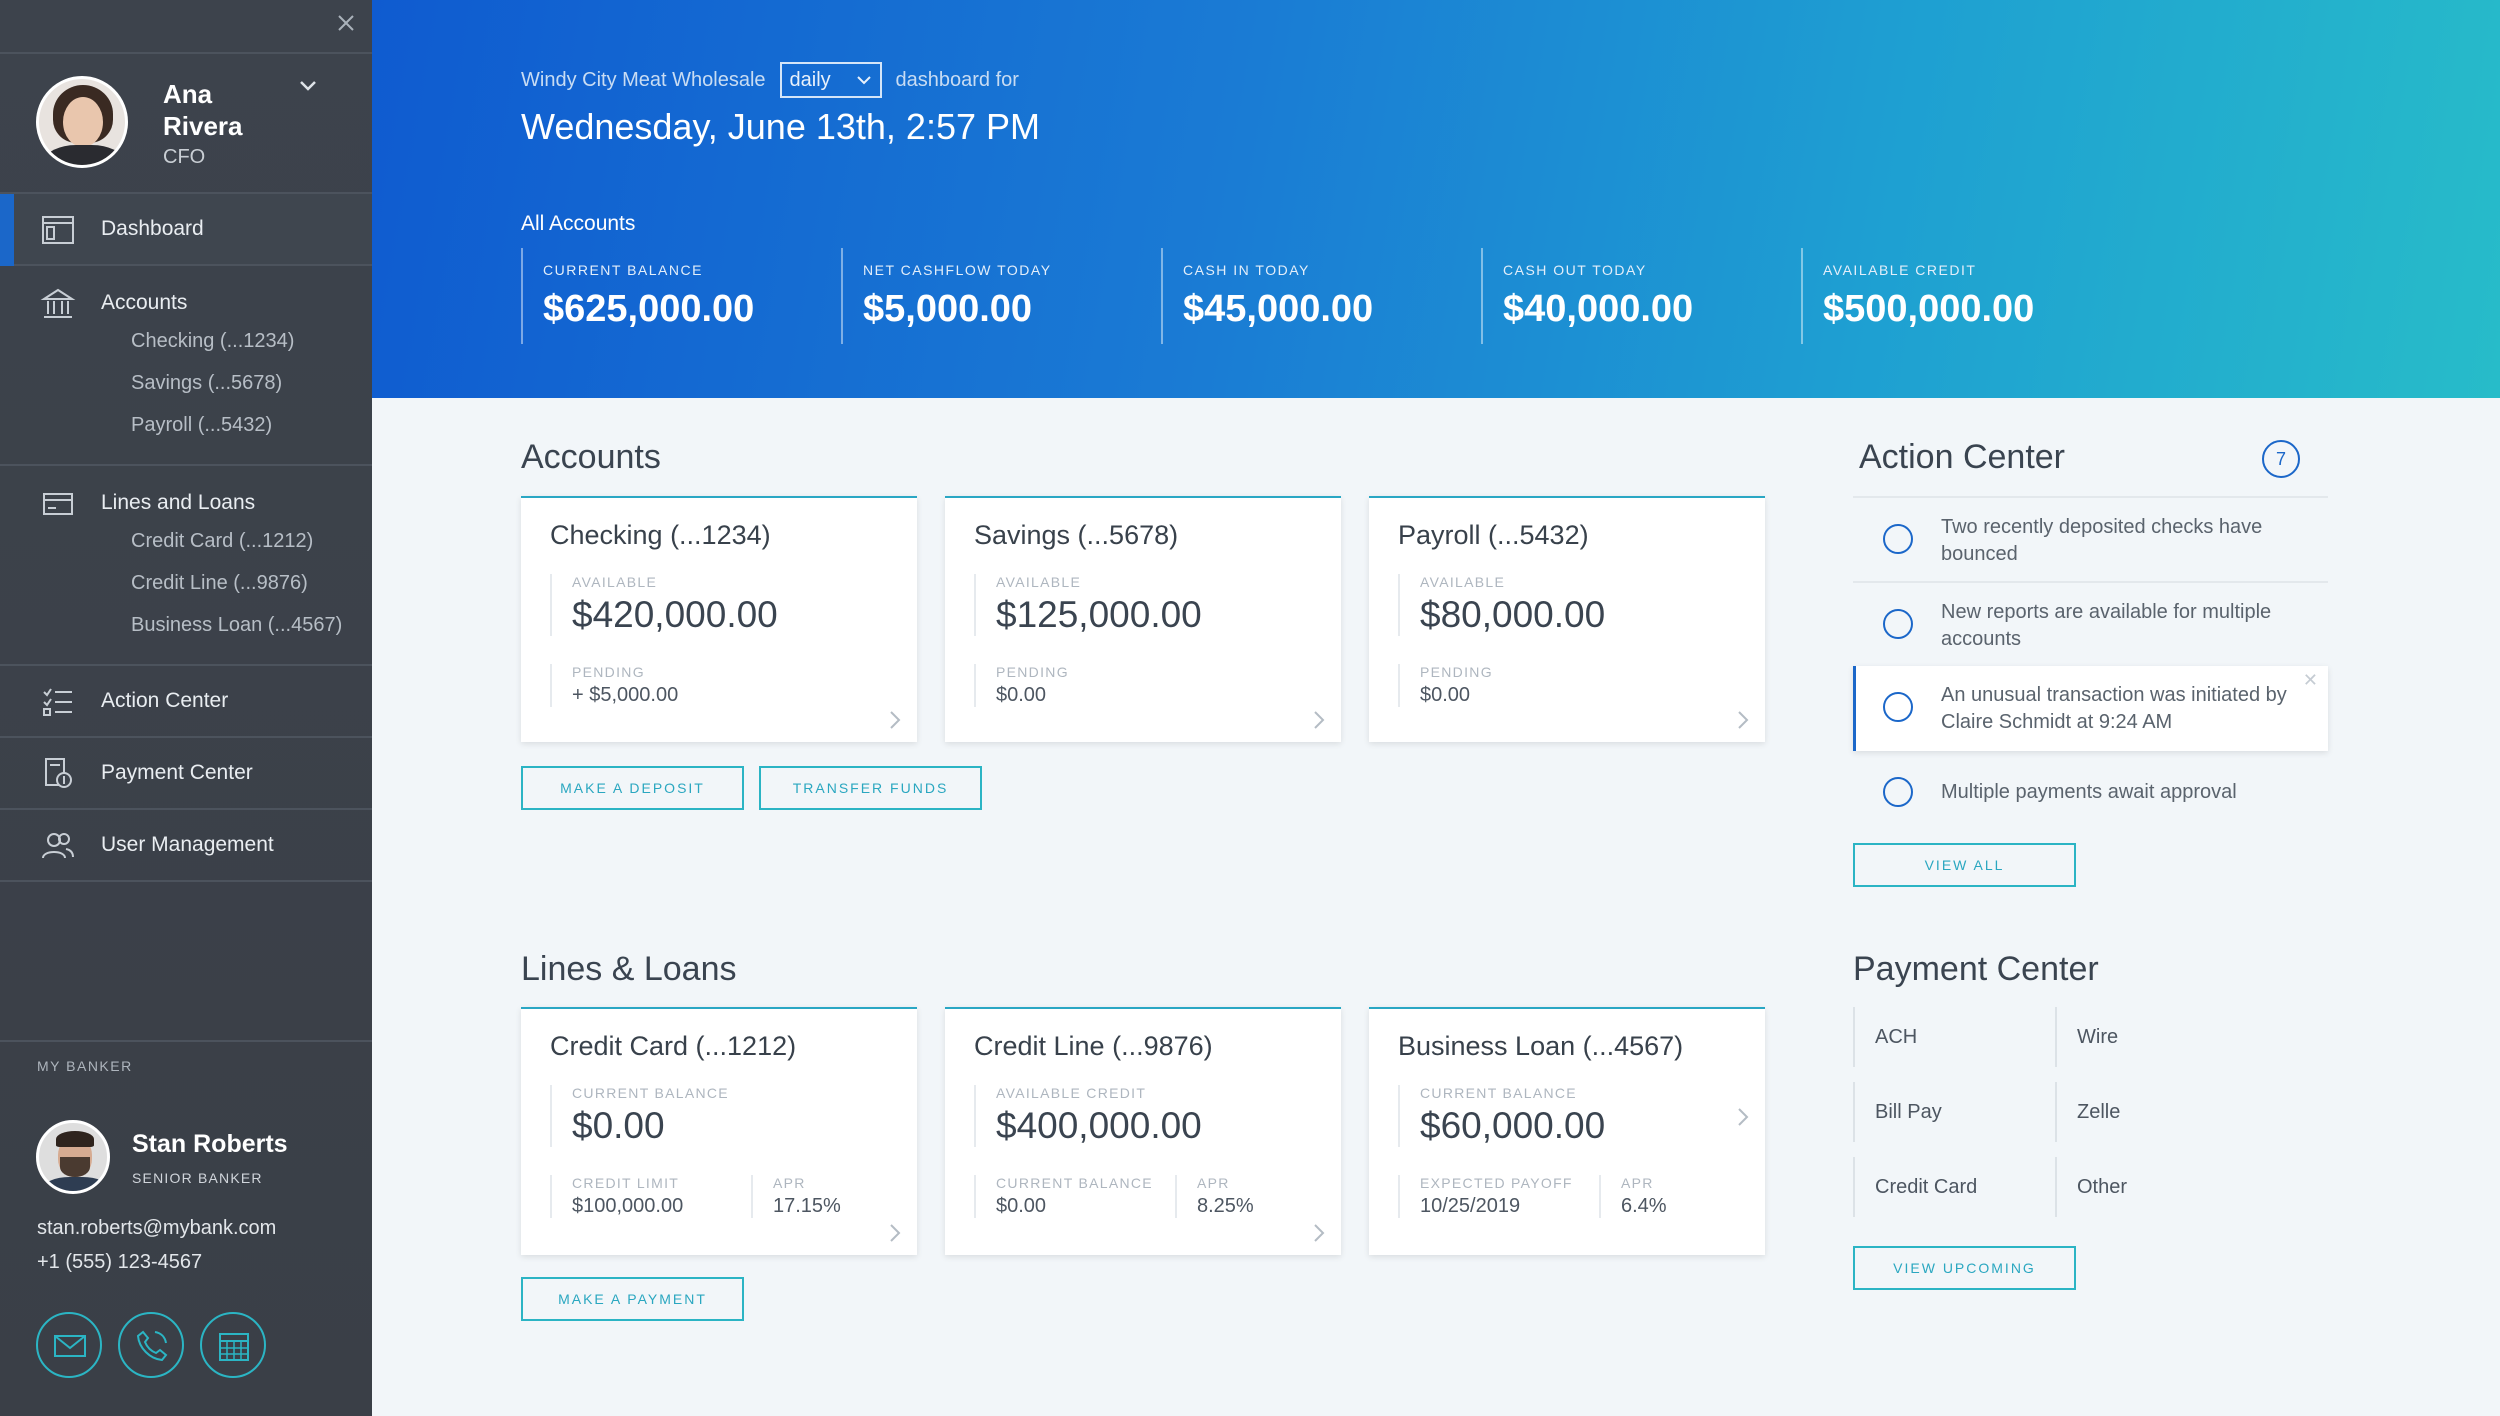 The height and width of the screenshot is (1416, 2500). Describe the element at coordinates (629, 969) in the screenshot. I see `lines-loans-title: Lines & Loans` at that location.